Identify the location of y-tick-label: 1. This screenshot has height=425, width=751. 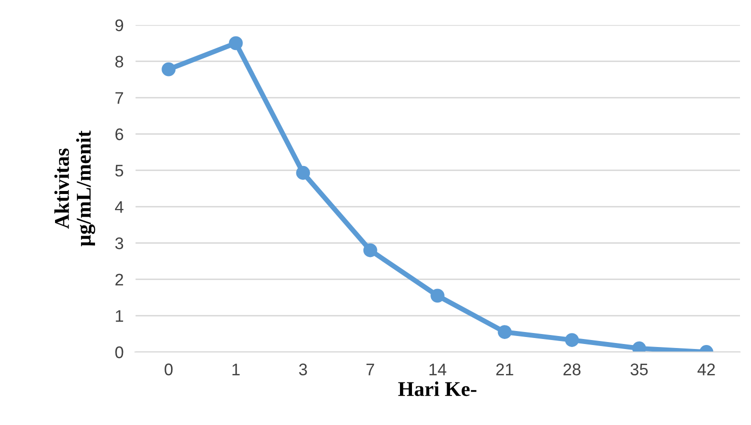
(120, 316).